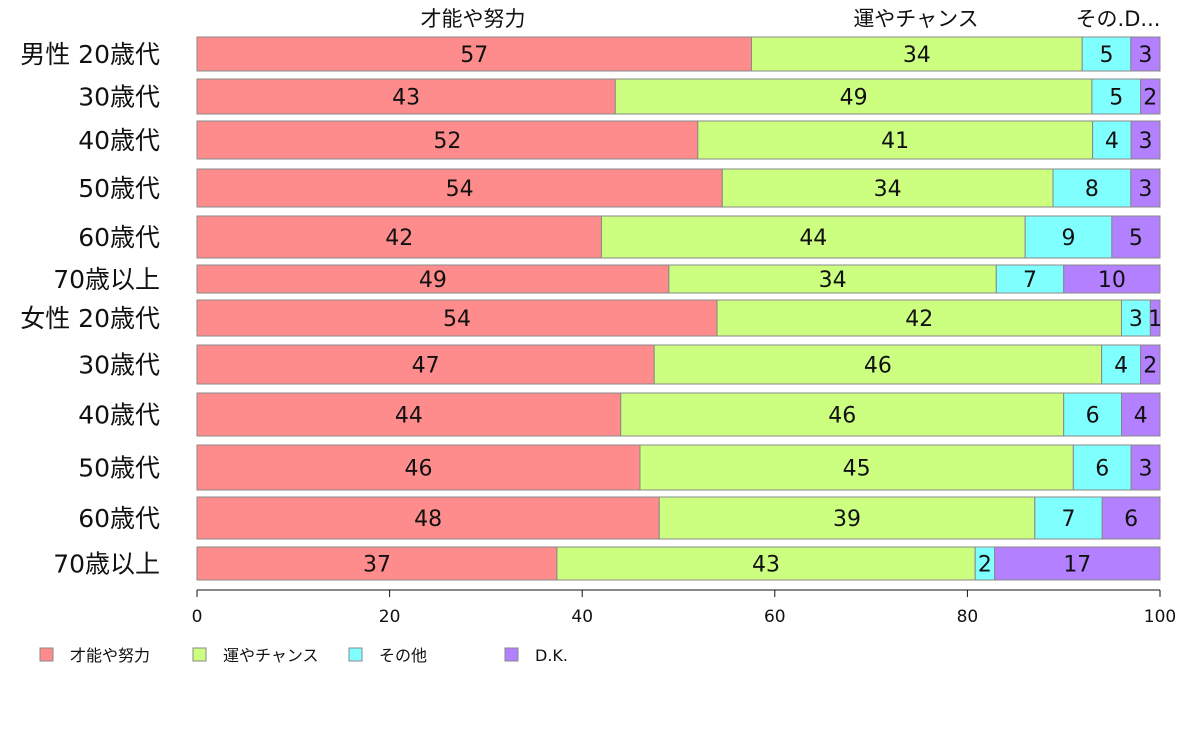 Image resolution: width=1188 pixels, height=736 pixels. What do you see at coordinates (303, 655) in the screenshot?
I see `legend: 才能や努力 運やチャンス その他 D.K.` at bounding box center [303, 655].